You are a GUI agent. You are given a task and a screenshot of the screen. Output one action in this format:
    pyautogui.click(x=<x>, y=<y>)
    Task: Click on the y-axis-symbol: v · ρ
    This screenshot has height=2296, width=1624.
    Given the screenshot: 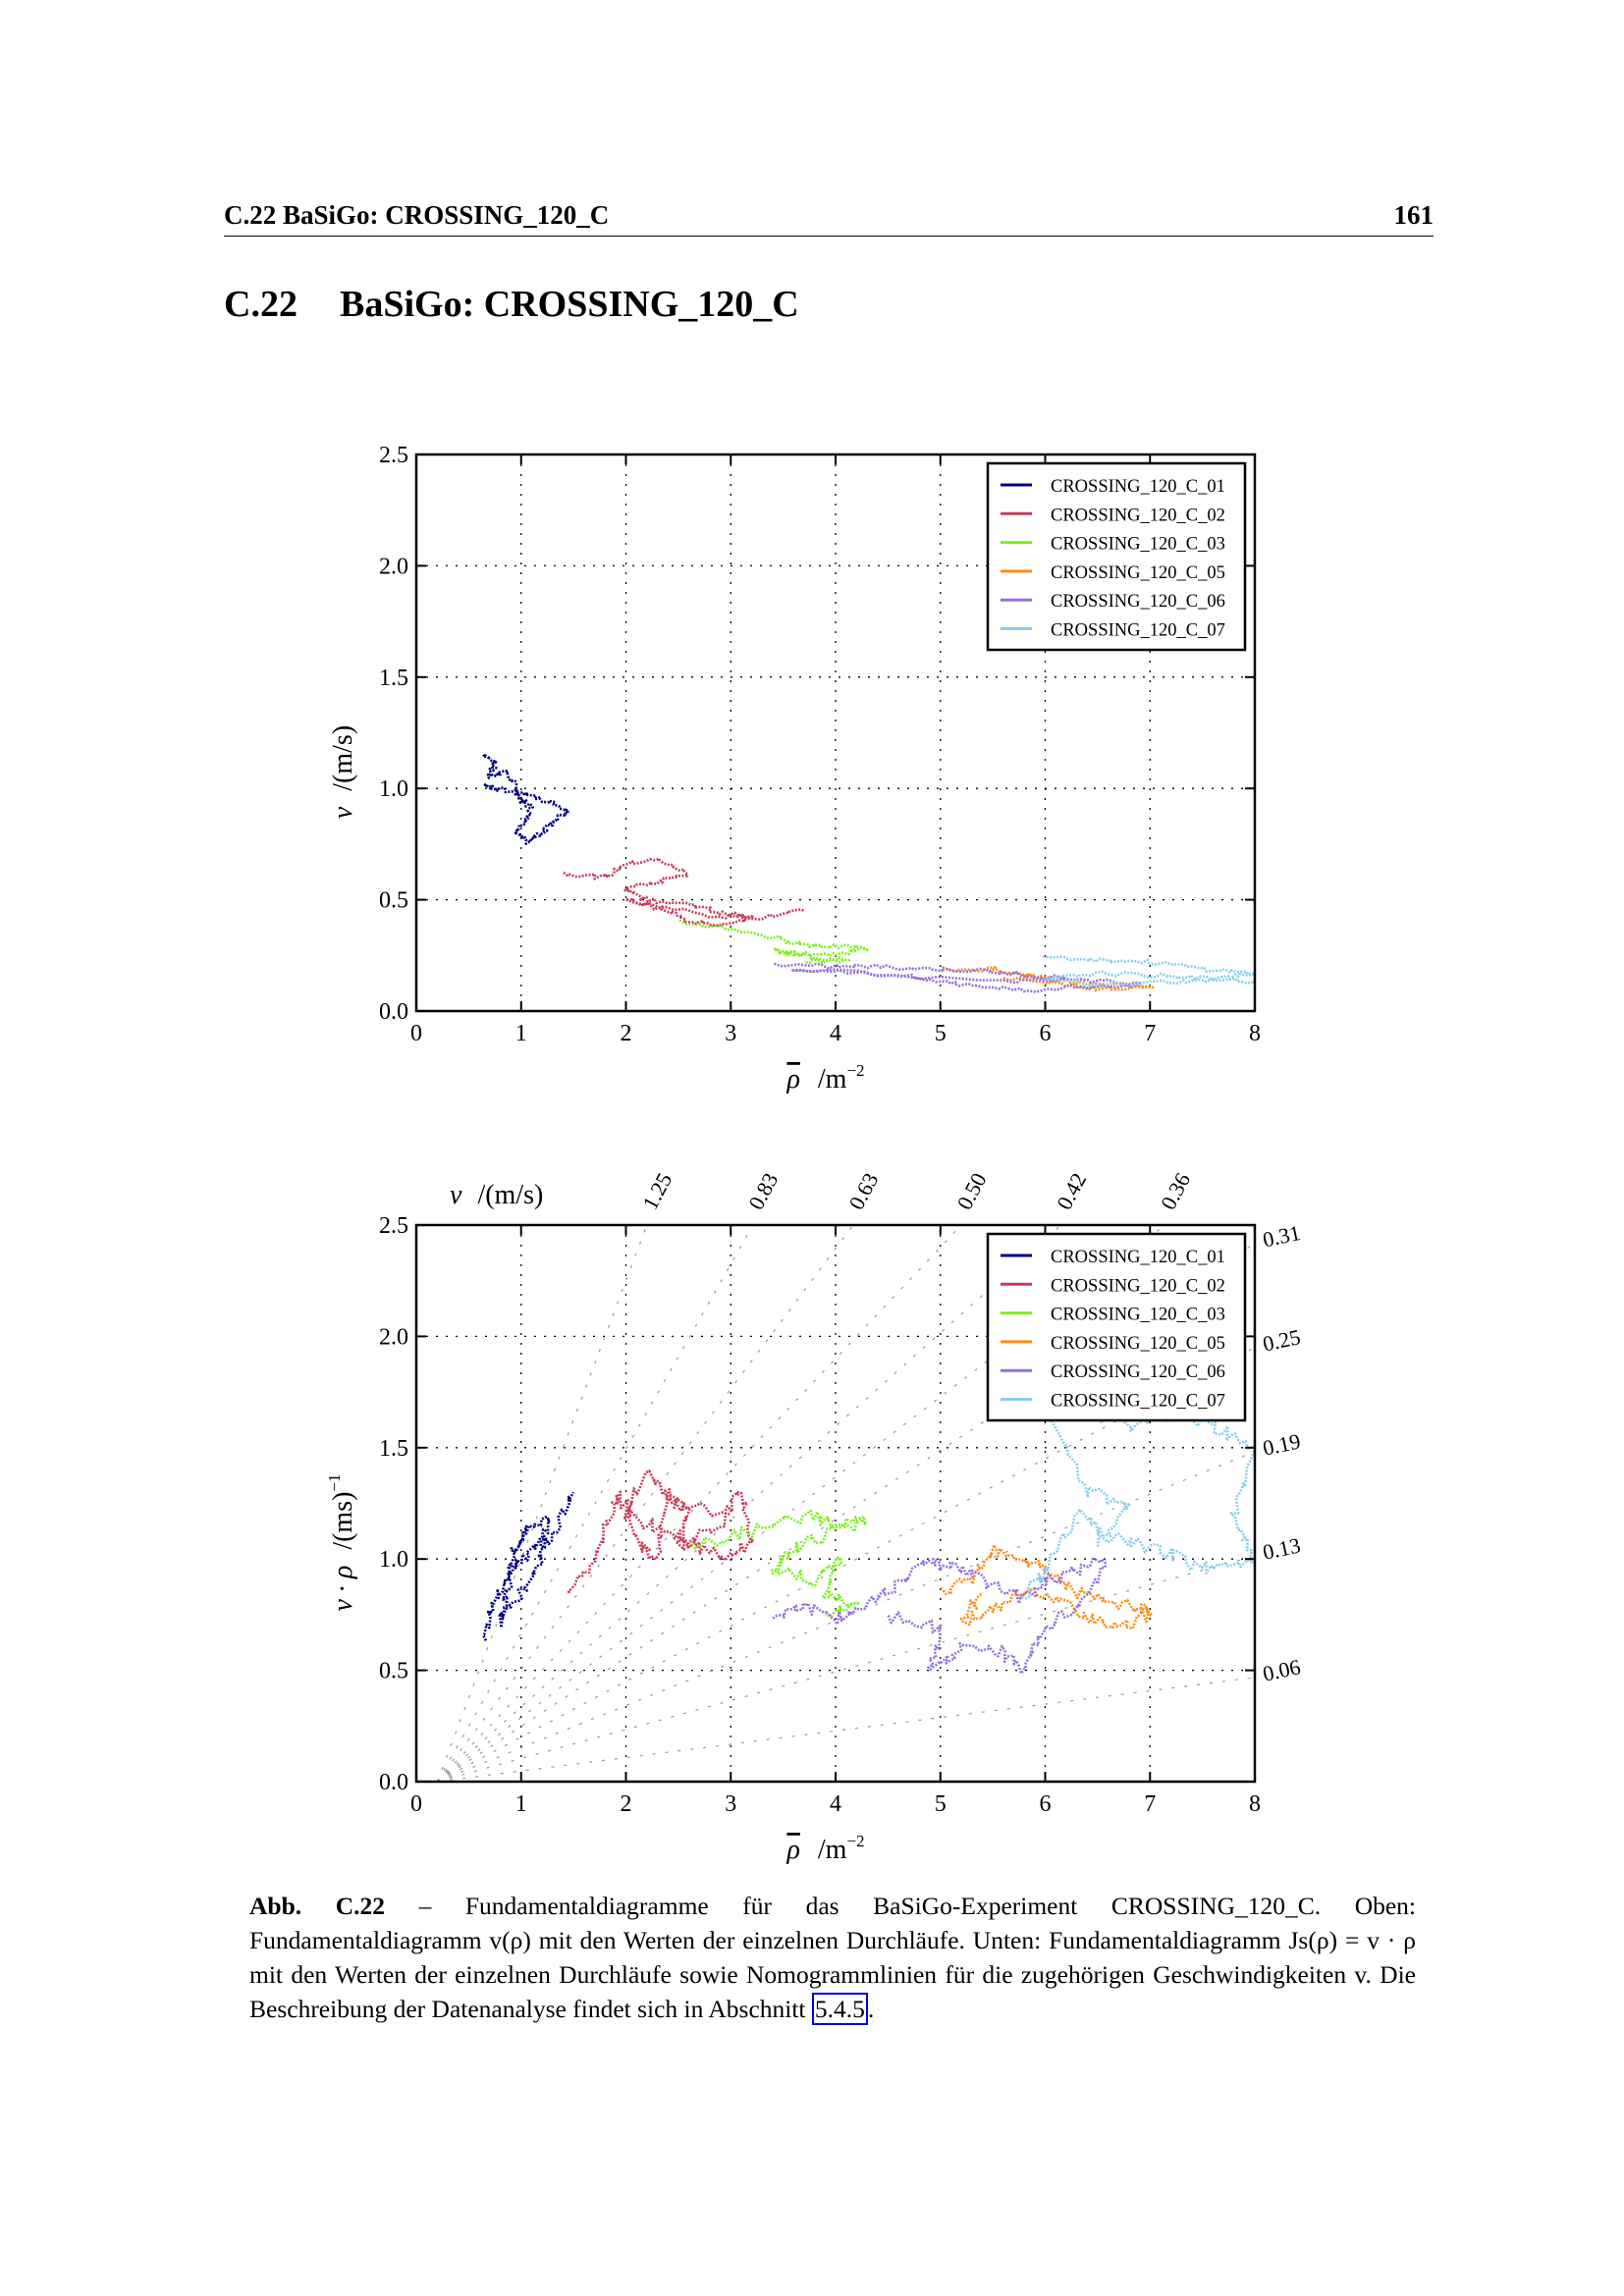 What is the action you would take?
    pyautogui.click(x=343, y=1589)
    